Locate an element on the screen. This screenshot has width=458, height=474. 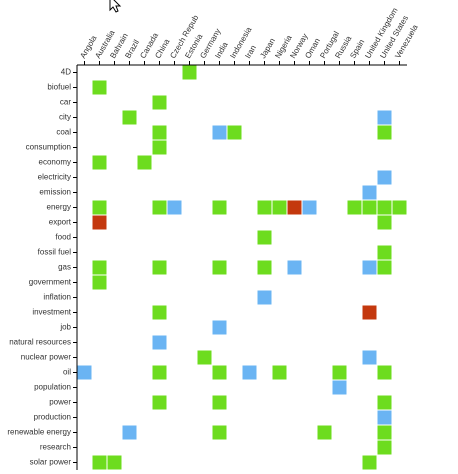
y-tick-label: economy is located at coordinates (55, 162).